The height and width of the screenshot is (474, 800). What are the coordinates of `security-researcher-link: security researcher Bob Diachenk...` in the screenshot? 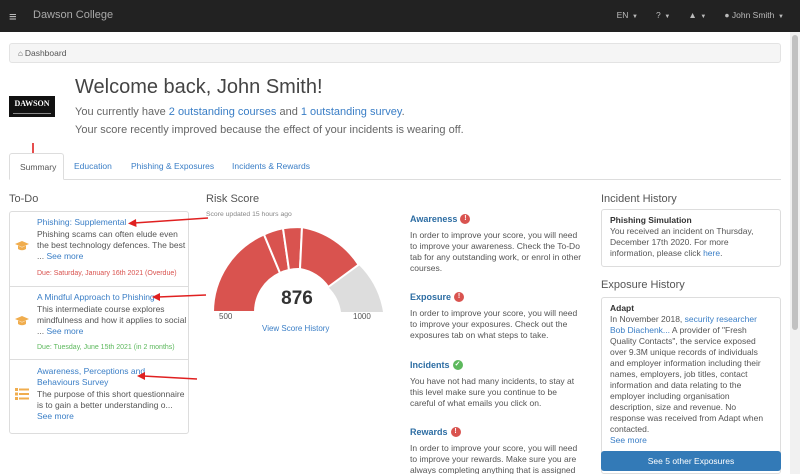 It's located at (683, 324).